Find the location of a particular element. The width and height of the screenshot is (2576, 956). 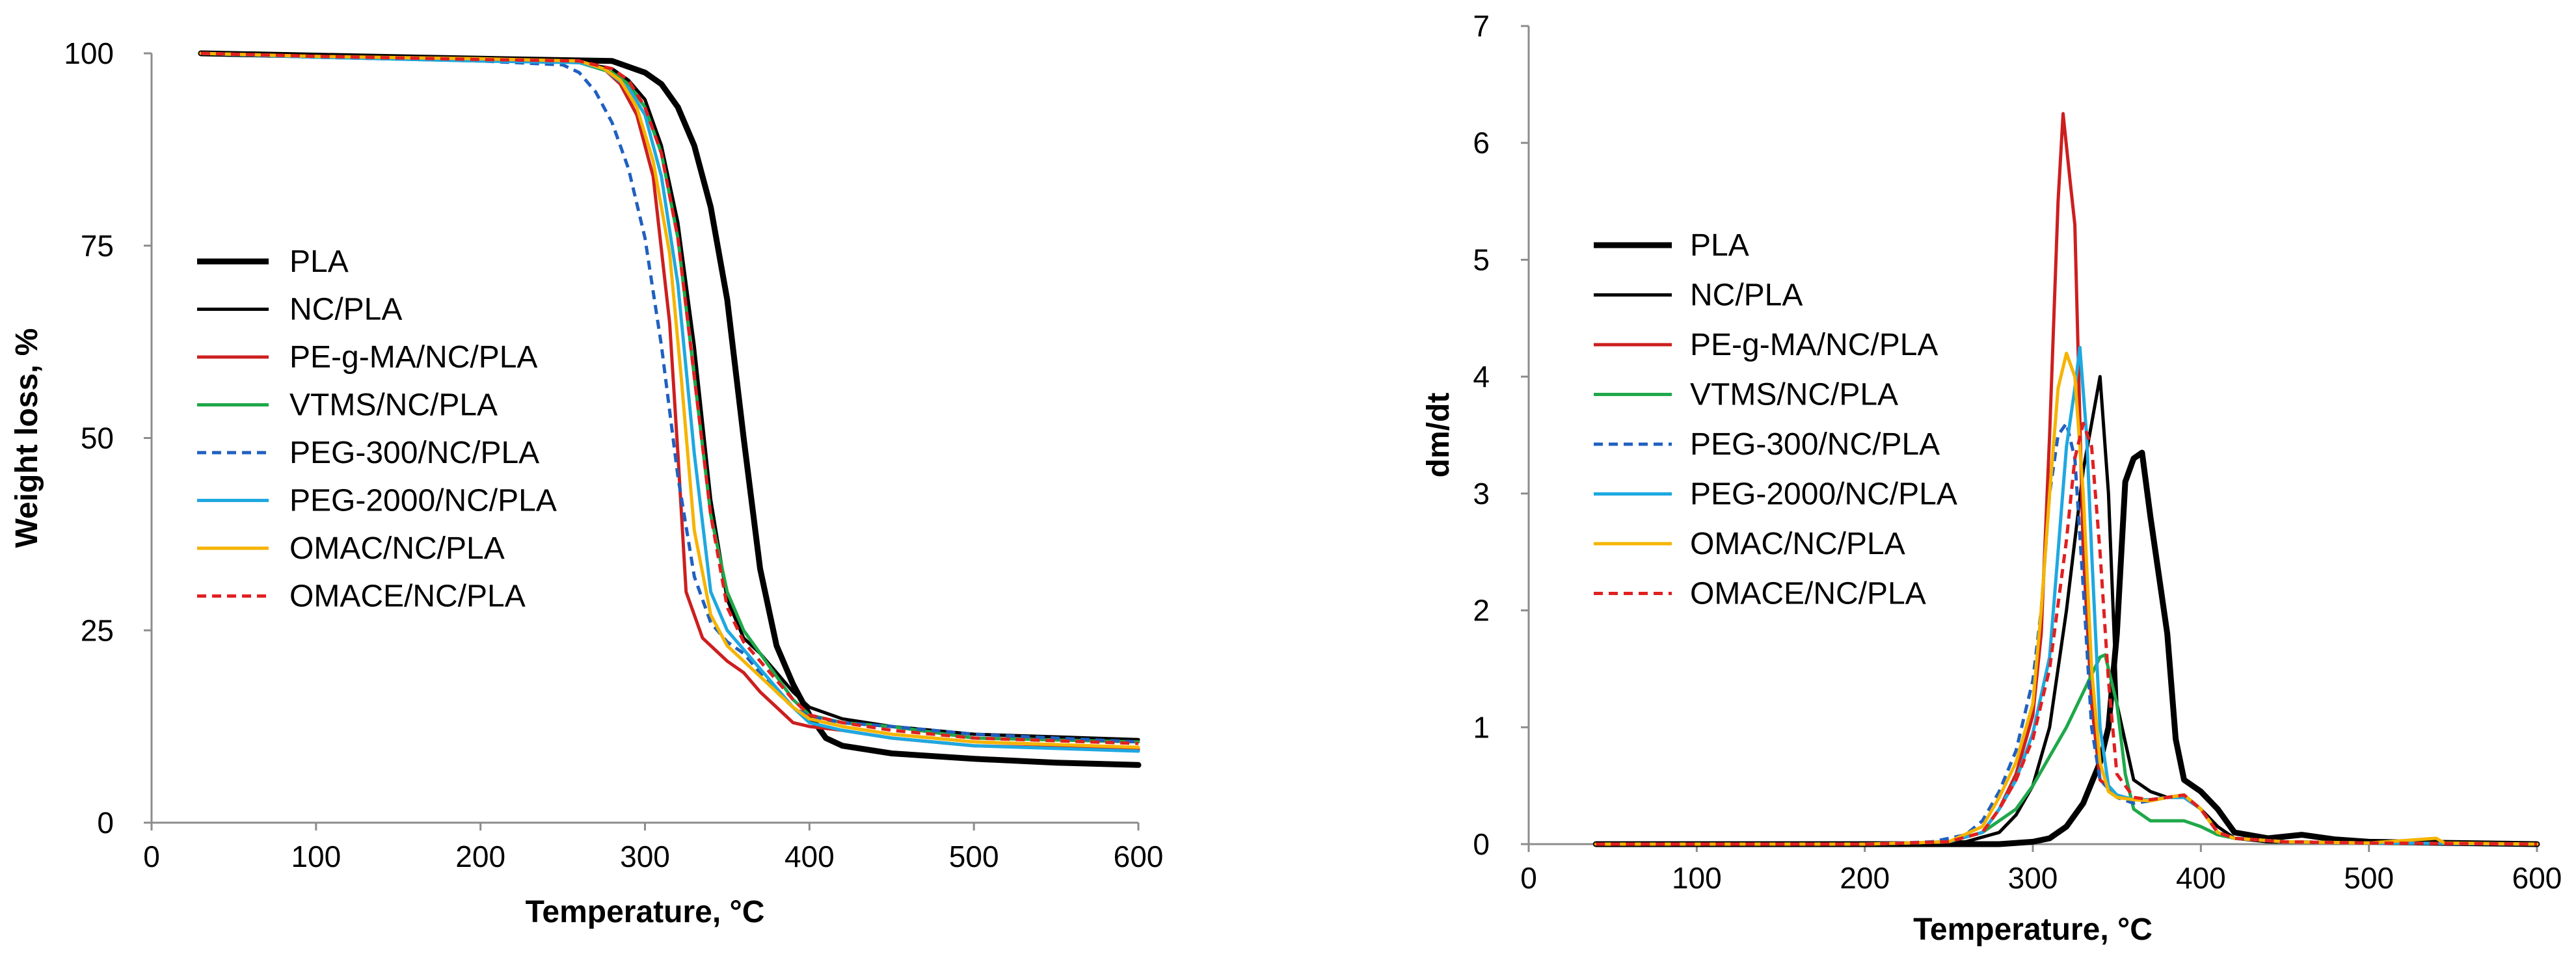

y-tick-label: 50 is located at coordinates (97, 438).